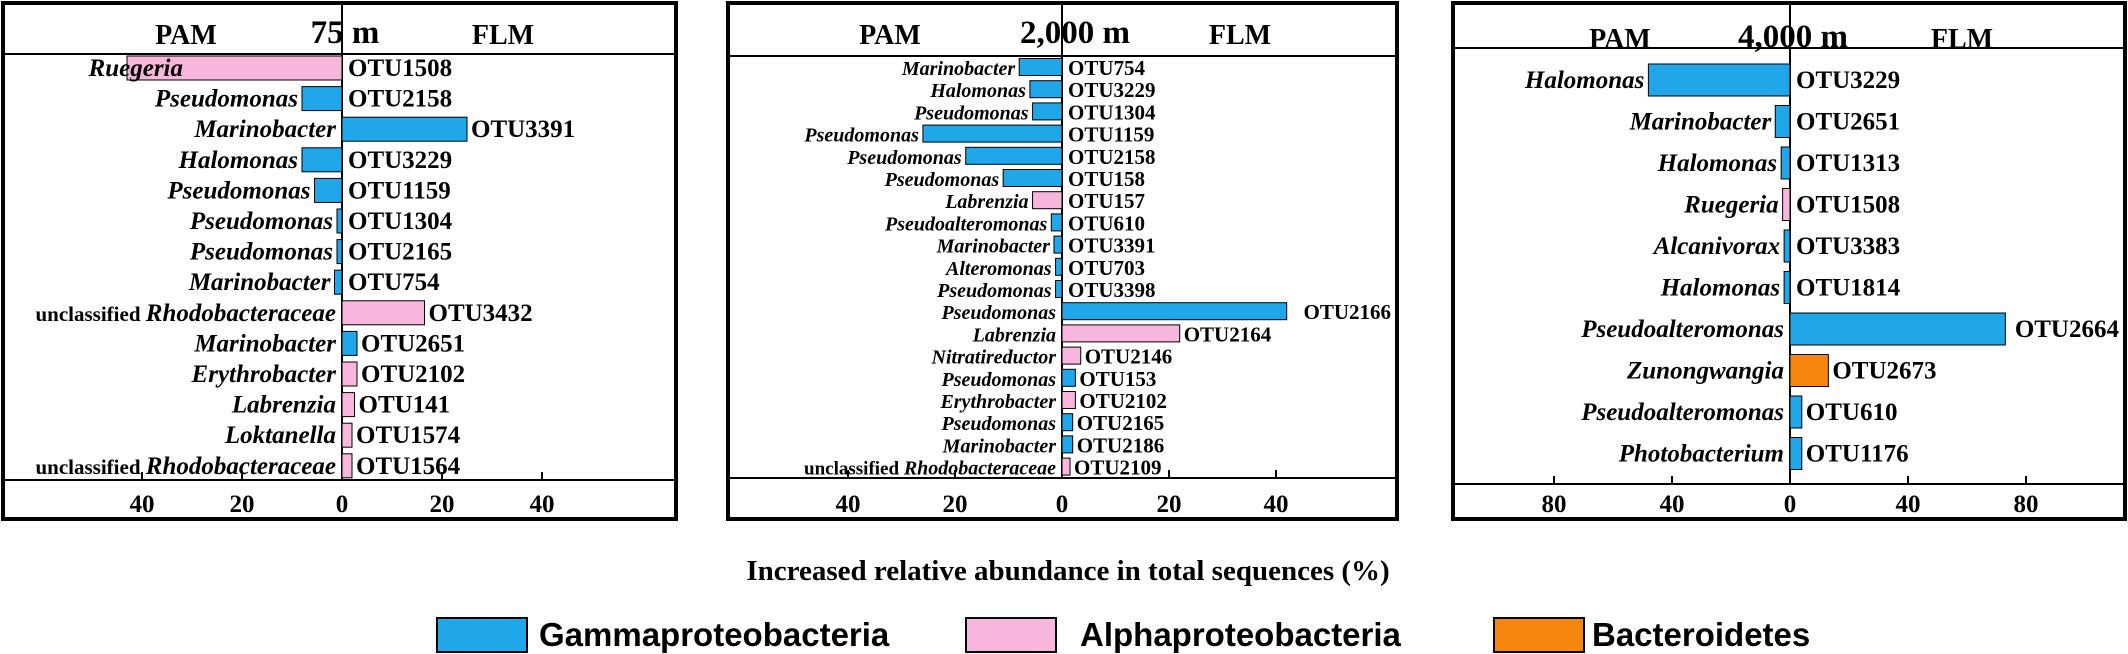 Image resolution: width=2128 pixels, height=654 pixels. Describe the element at coordinates (955, 504) in the screenshot. I see `x-tick-label: 20` at that location.